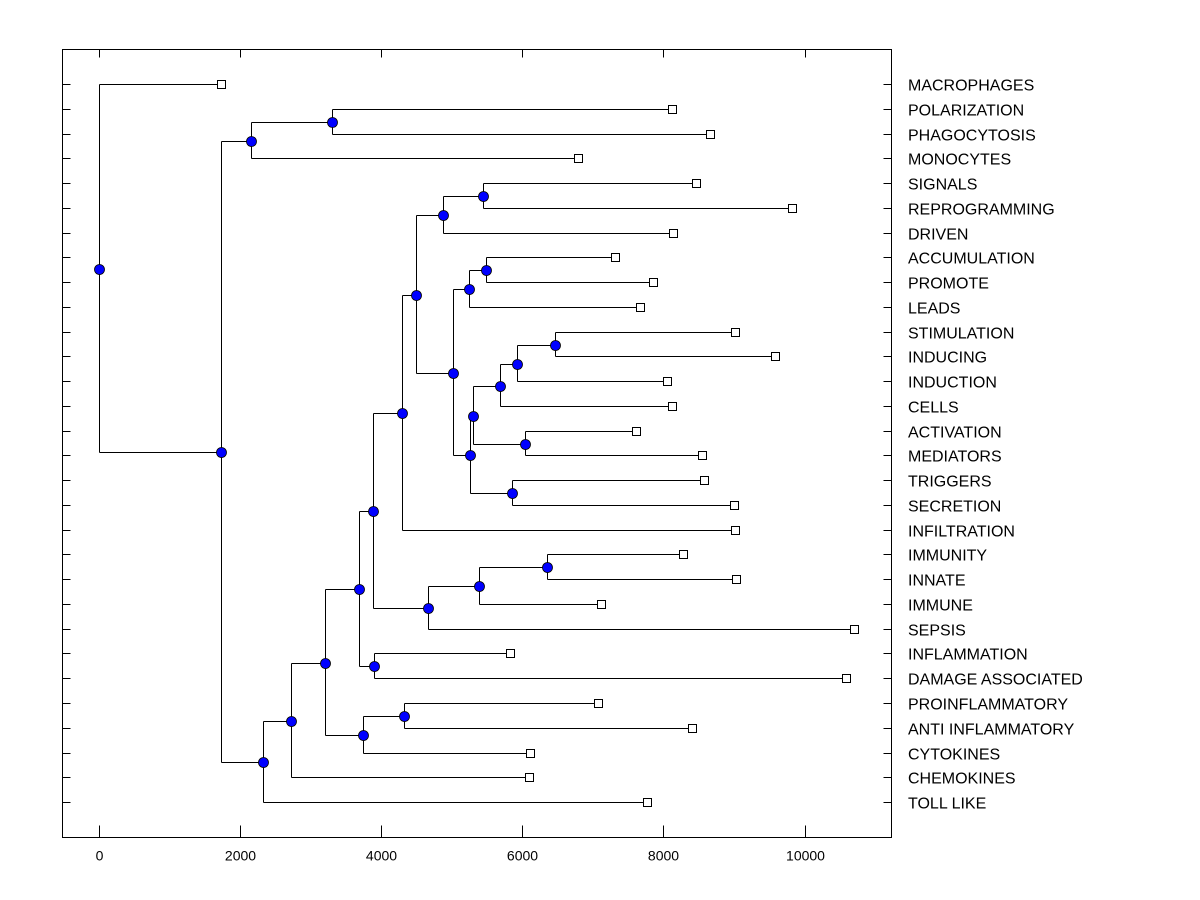 Image resolution: width=1200 pixels, height=900 pixels. Describe the element at coordinates (940, 606) in the screenshot. I see `leaf-label: IMMUNE` at that location.